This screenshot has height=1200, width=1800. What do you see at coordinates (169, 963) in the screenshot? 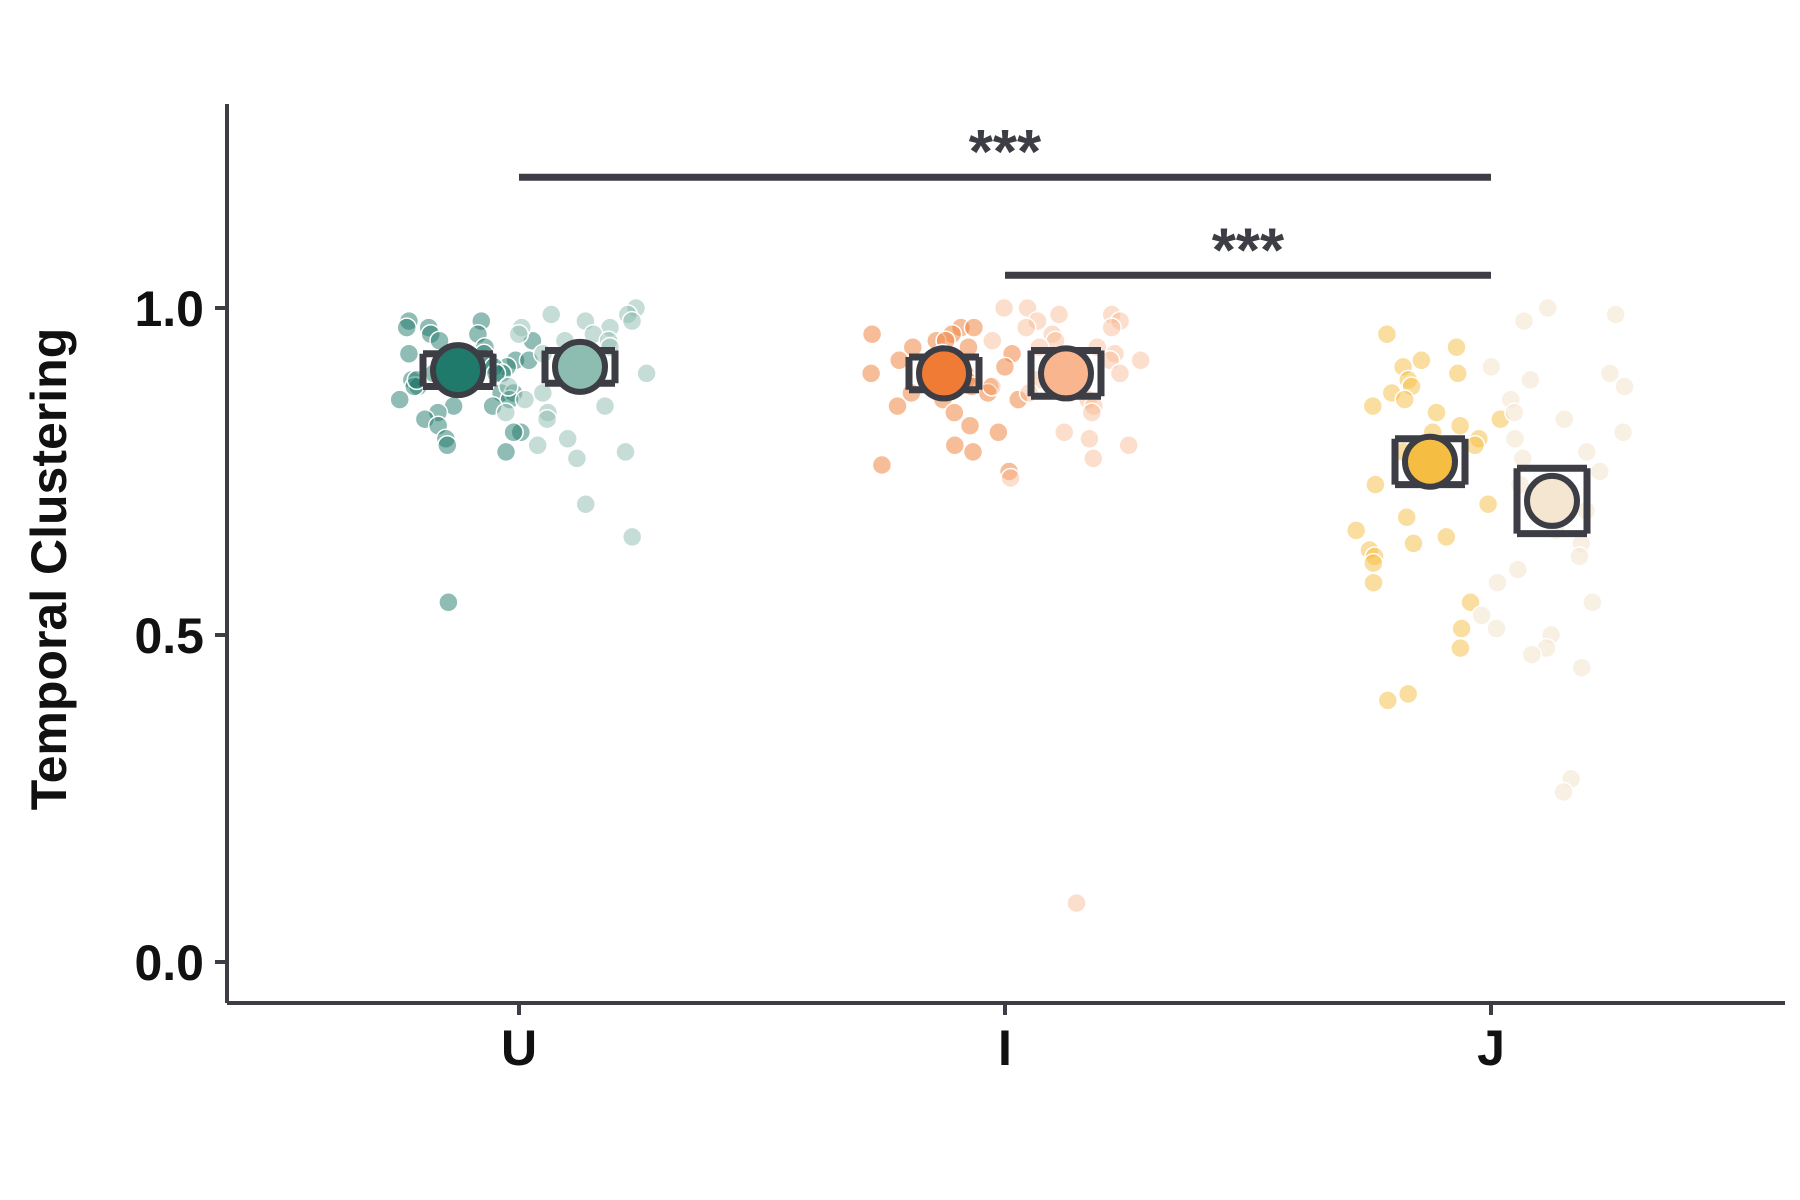
I see `y-tick-label: 0.0` at bounding box center [169, 963].